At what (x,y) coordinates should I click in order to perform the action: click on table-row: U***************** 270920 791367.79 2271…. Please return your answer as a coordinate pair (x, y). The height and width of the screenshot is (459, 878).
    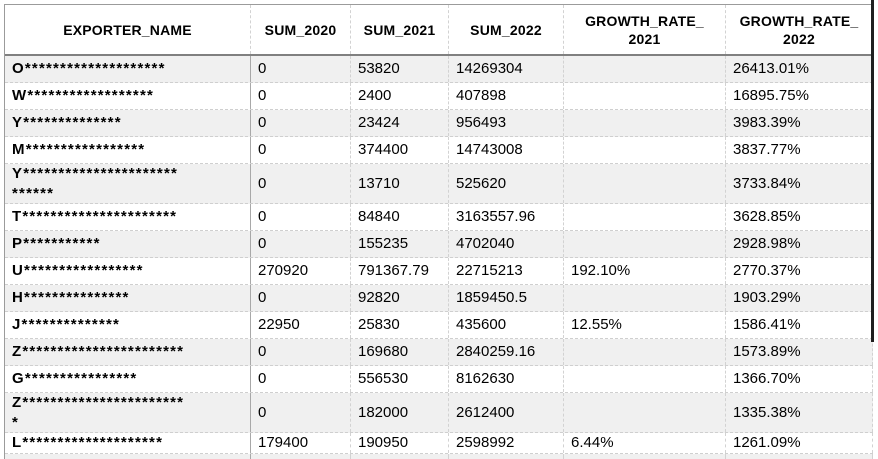
    Looking at the image, I should click on (439, 271).